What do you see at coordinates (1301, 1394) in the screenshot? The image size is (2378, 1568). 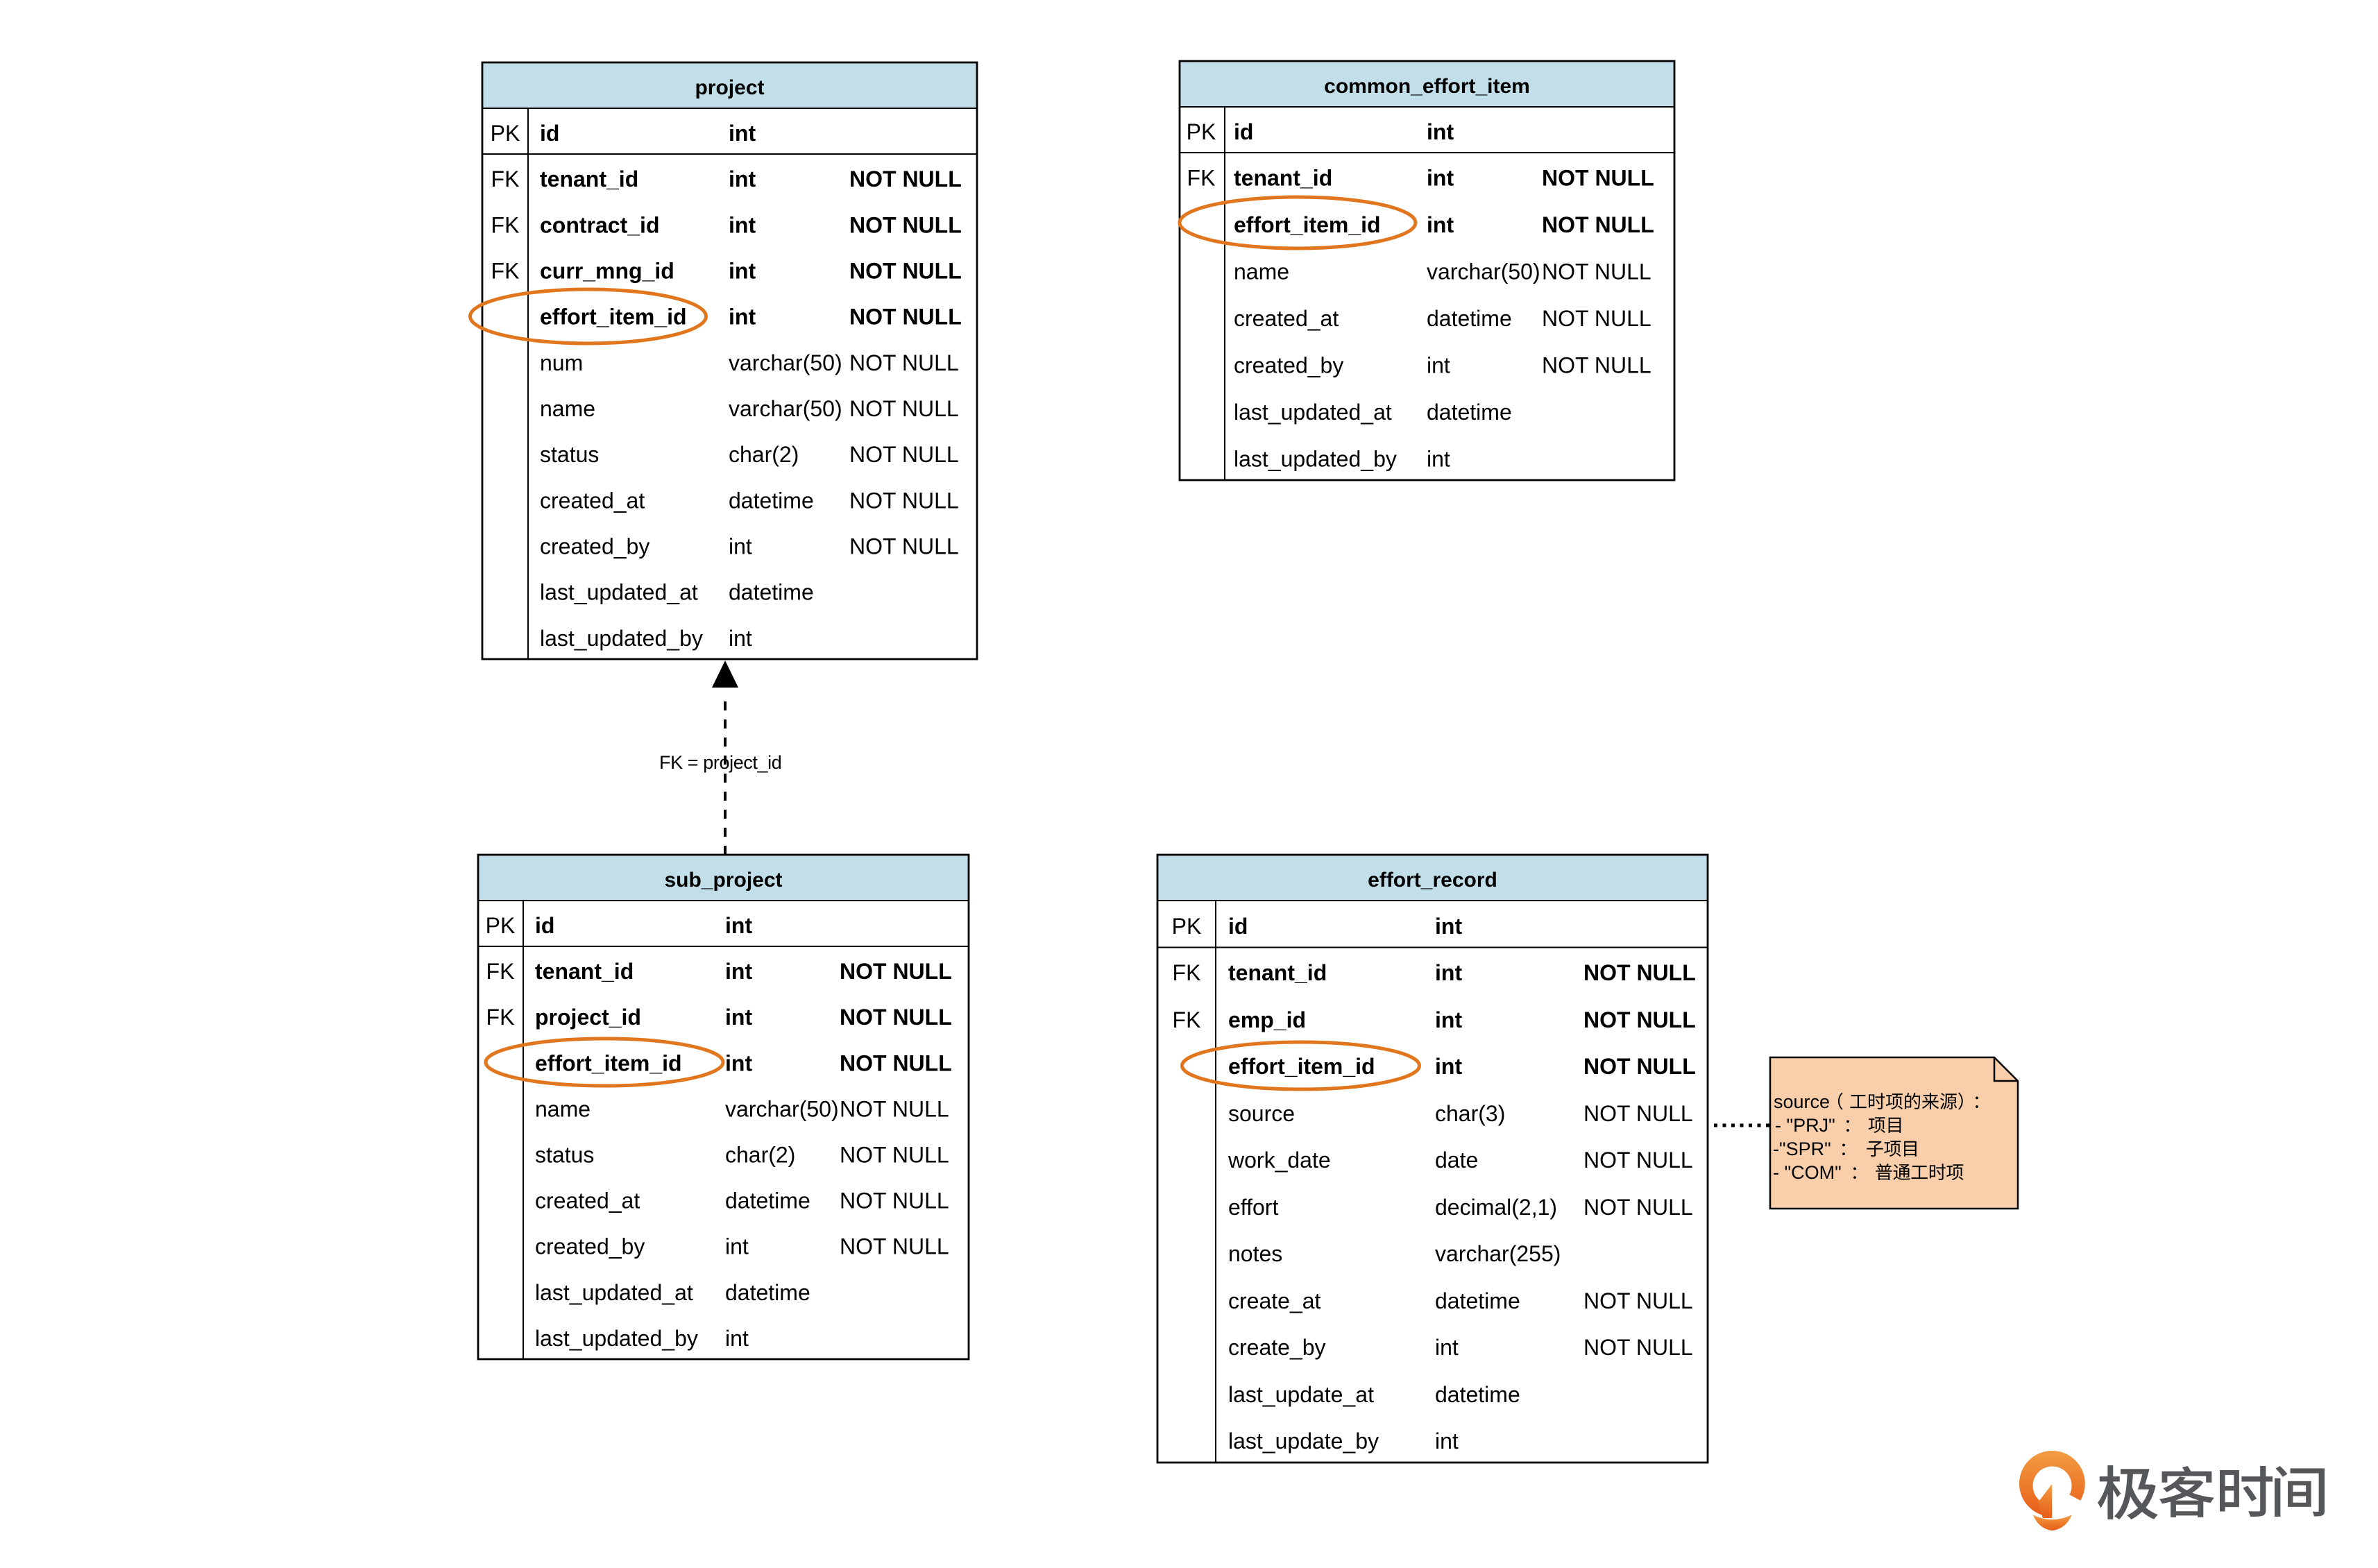 I see `svg-text: last_update_at` at bounding box center [1301, 1394].